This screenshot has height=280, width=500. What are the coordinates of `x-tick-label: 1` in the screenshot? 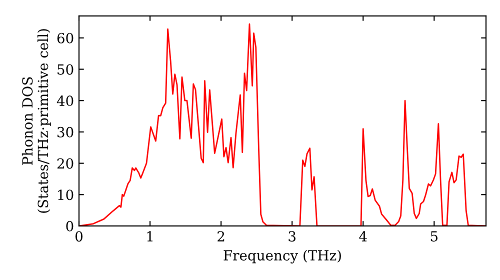 It's located at (149, 236).